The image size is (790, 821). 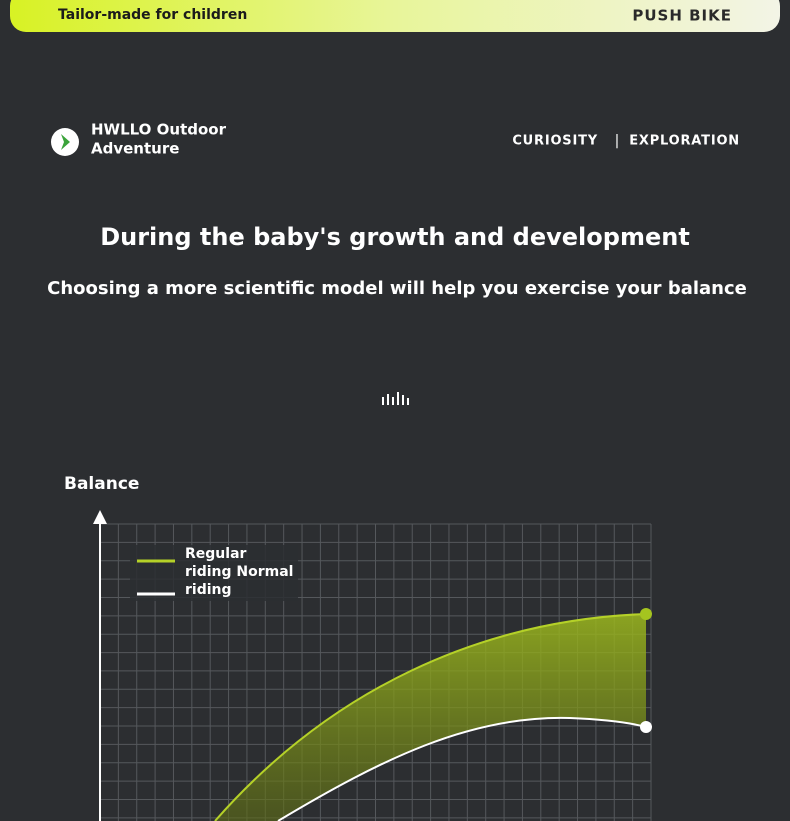 I want to click on legend-bg, so click(x=214, y=573).